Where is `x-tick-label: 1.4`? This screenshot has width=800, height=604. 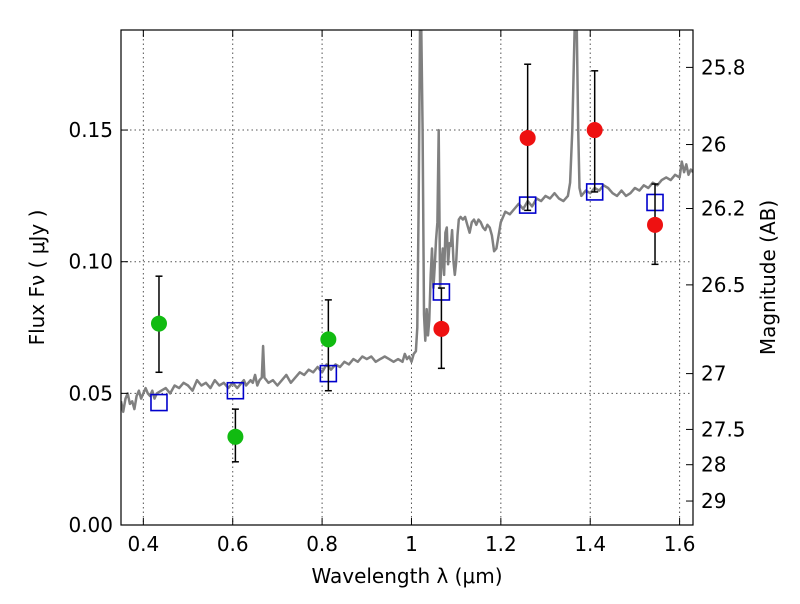 x-tick-label: 1.4 is located at coordinates (590, 544).